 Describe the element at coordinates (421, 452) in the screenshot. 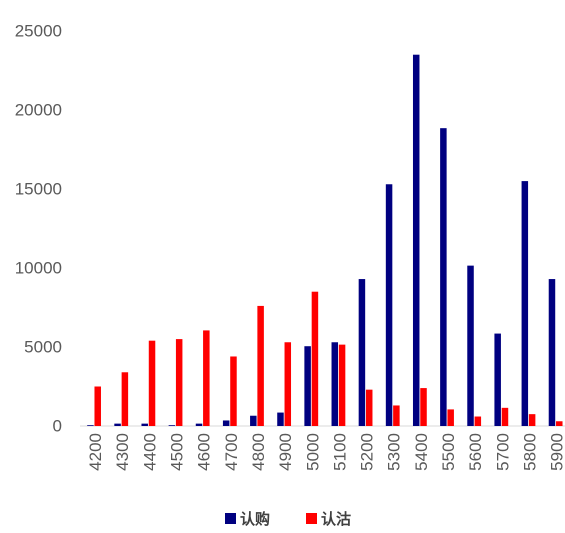

I see `x-tick-label-5400: 5400` at that location.